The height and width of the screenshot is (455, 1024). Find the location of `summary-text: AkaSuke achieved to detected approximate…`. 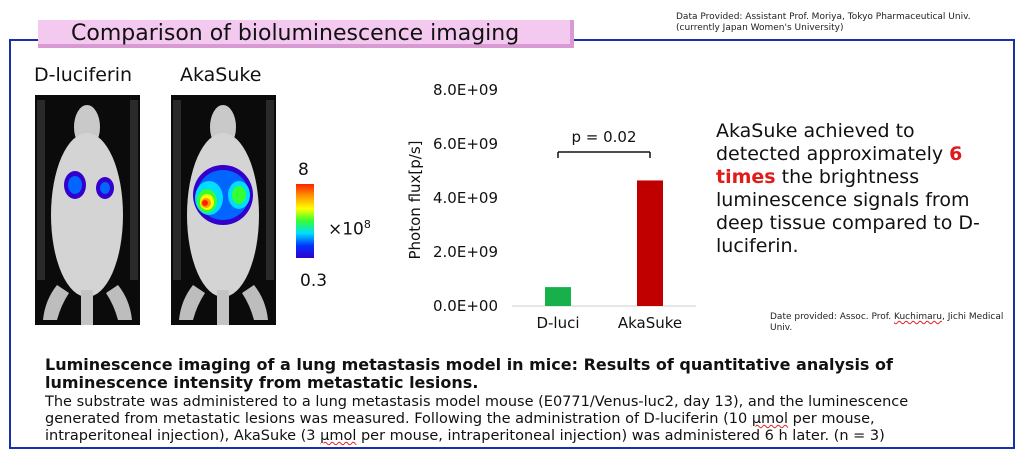

summary-text: AkaSuke achieved to detected approximate… is located at coordinates (856, 189).